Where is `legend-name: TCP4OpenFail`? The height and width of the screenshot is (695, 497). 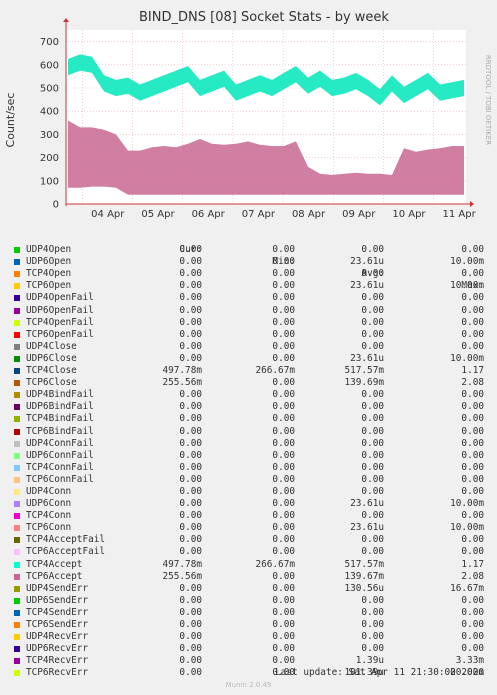 legend-name: TCP4OpenFail is located at coordinates (60, 322).